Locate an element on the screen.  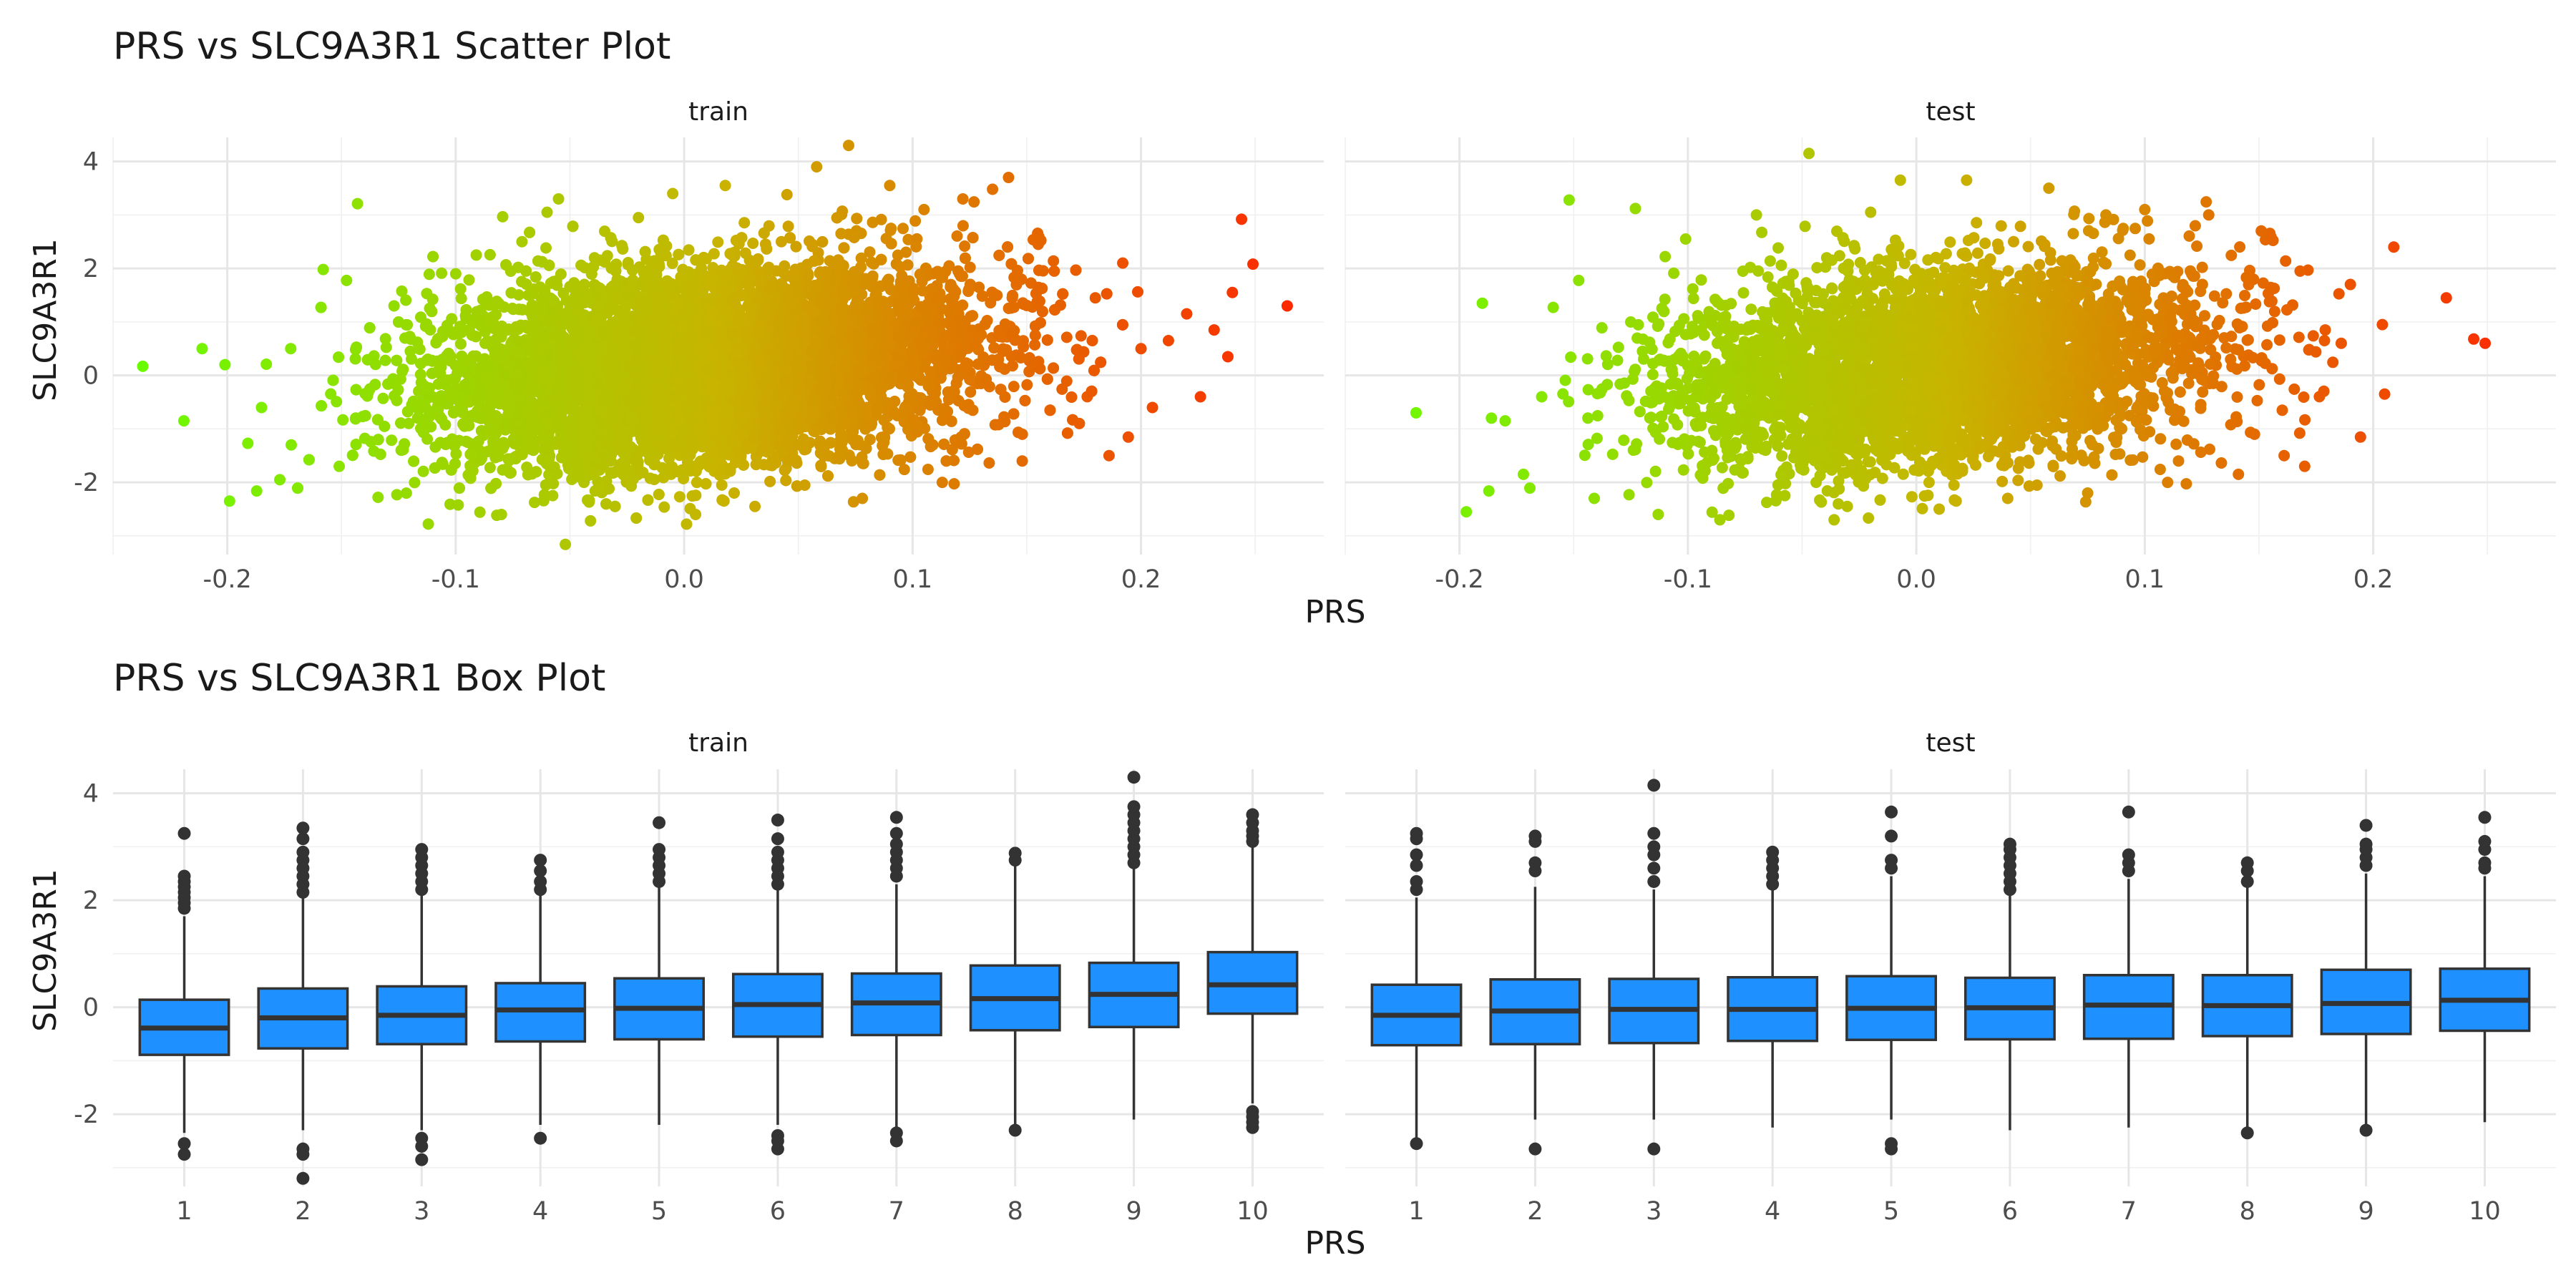
scatter-facet-label-test: test is located at coordinates (1950, 112).